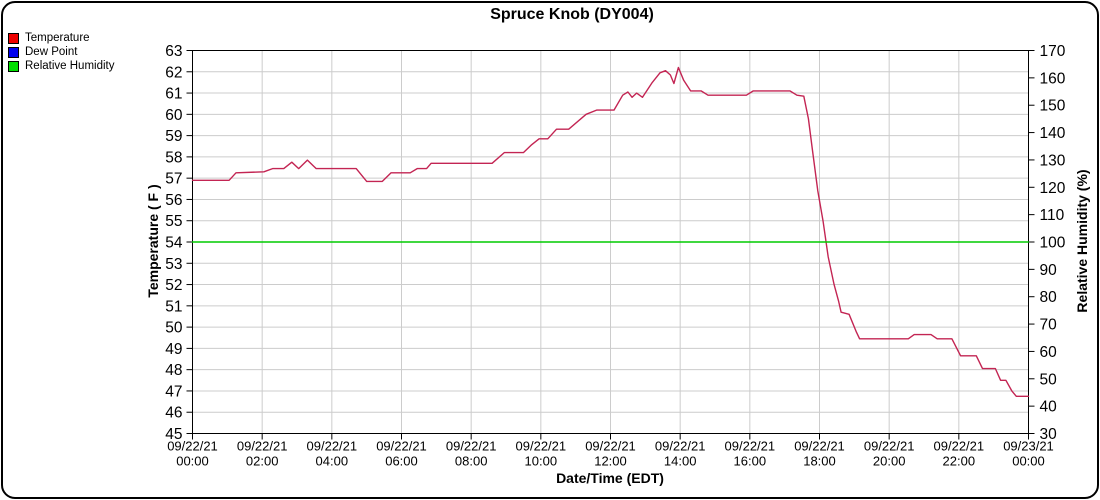 Image resolution: width=1100 pixels, height=500 pixels. What do you see at coordinates (173, 72) in the screenshot?
I see `left-tick-label: 62` at bounding box center [173, 72].